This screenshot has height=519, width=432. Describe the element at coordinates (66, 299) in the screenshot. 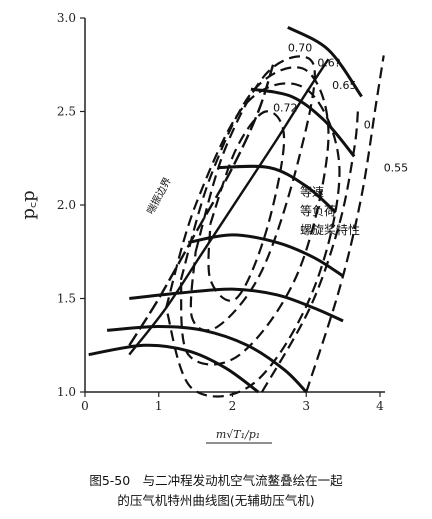

I see `y-tick-label: 1.5` at that location.